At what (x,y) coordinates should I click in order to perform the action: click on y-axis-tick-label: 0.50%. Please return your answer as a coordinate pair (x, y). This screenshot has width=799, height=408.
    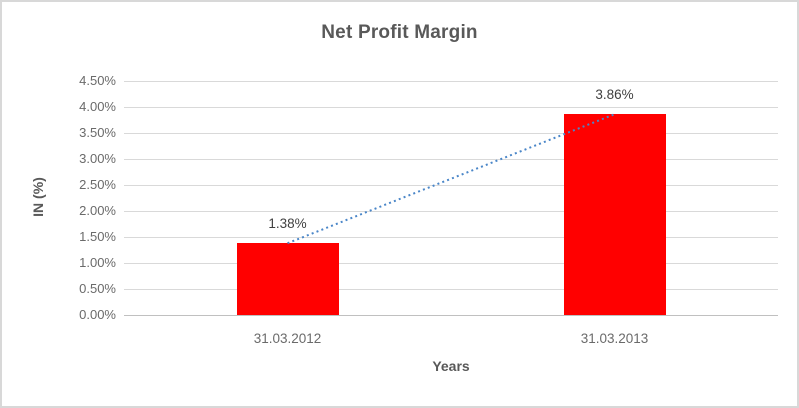
    Looking at the image, I should click on (97, 288).